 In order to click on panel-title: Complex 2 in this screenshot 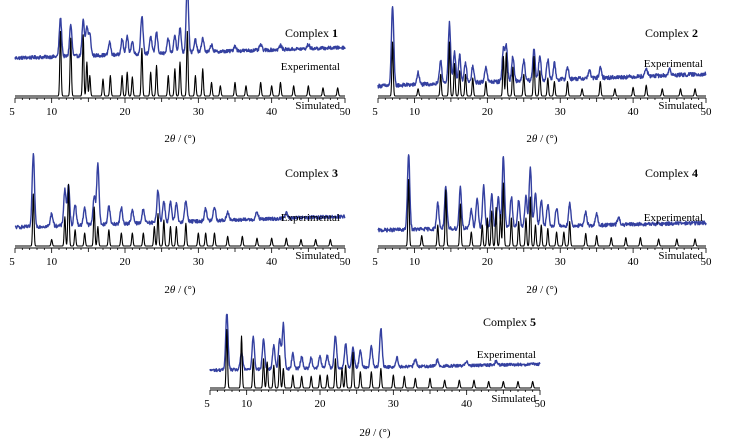, I will do `click(671, 33)`.